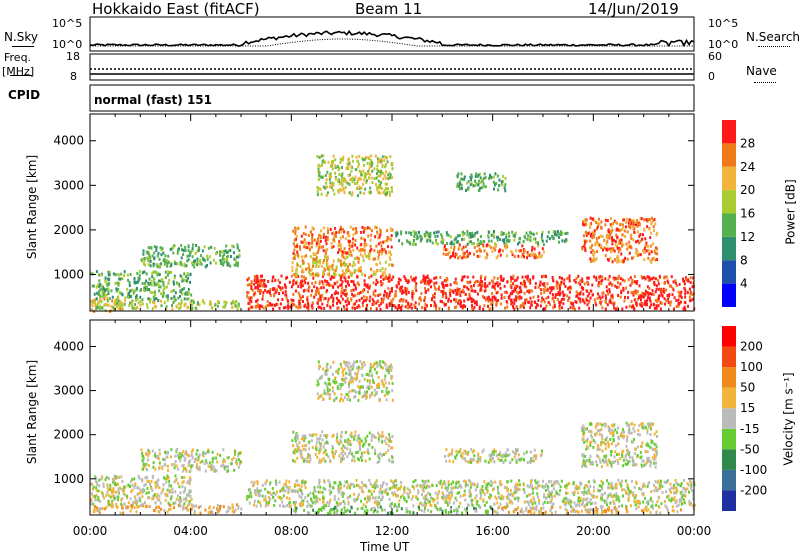 The image size is (800, 554). Describe the element at coordinates (747, 237) in the screenshot. I see `colorbar-tick-label: 12` at that location.